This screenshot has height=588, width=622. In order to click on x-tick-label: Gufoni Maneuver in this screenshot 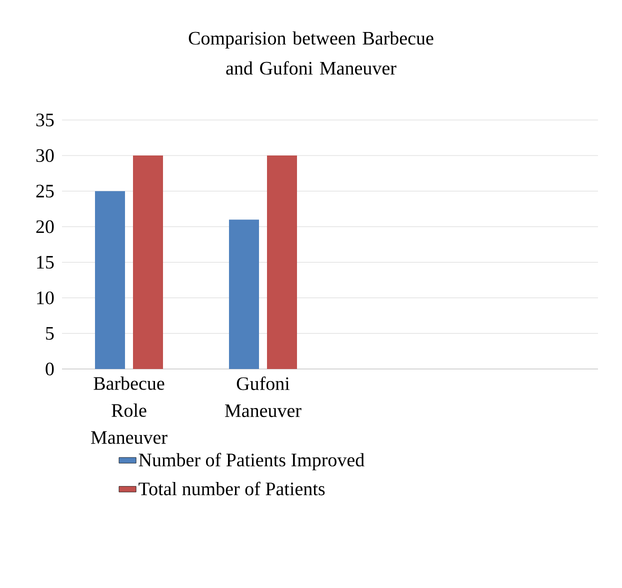, I will do `click(263, 397)`.